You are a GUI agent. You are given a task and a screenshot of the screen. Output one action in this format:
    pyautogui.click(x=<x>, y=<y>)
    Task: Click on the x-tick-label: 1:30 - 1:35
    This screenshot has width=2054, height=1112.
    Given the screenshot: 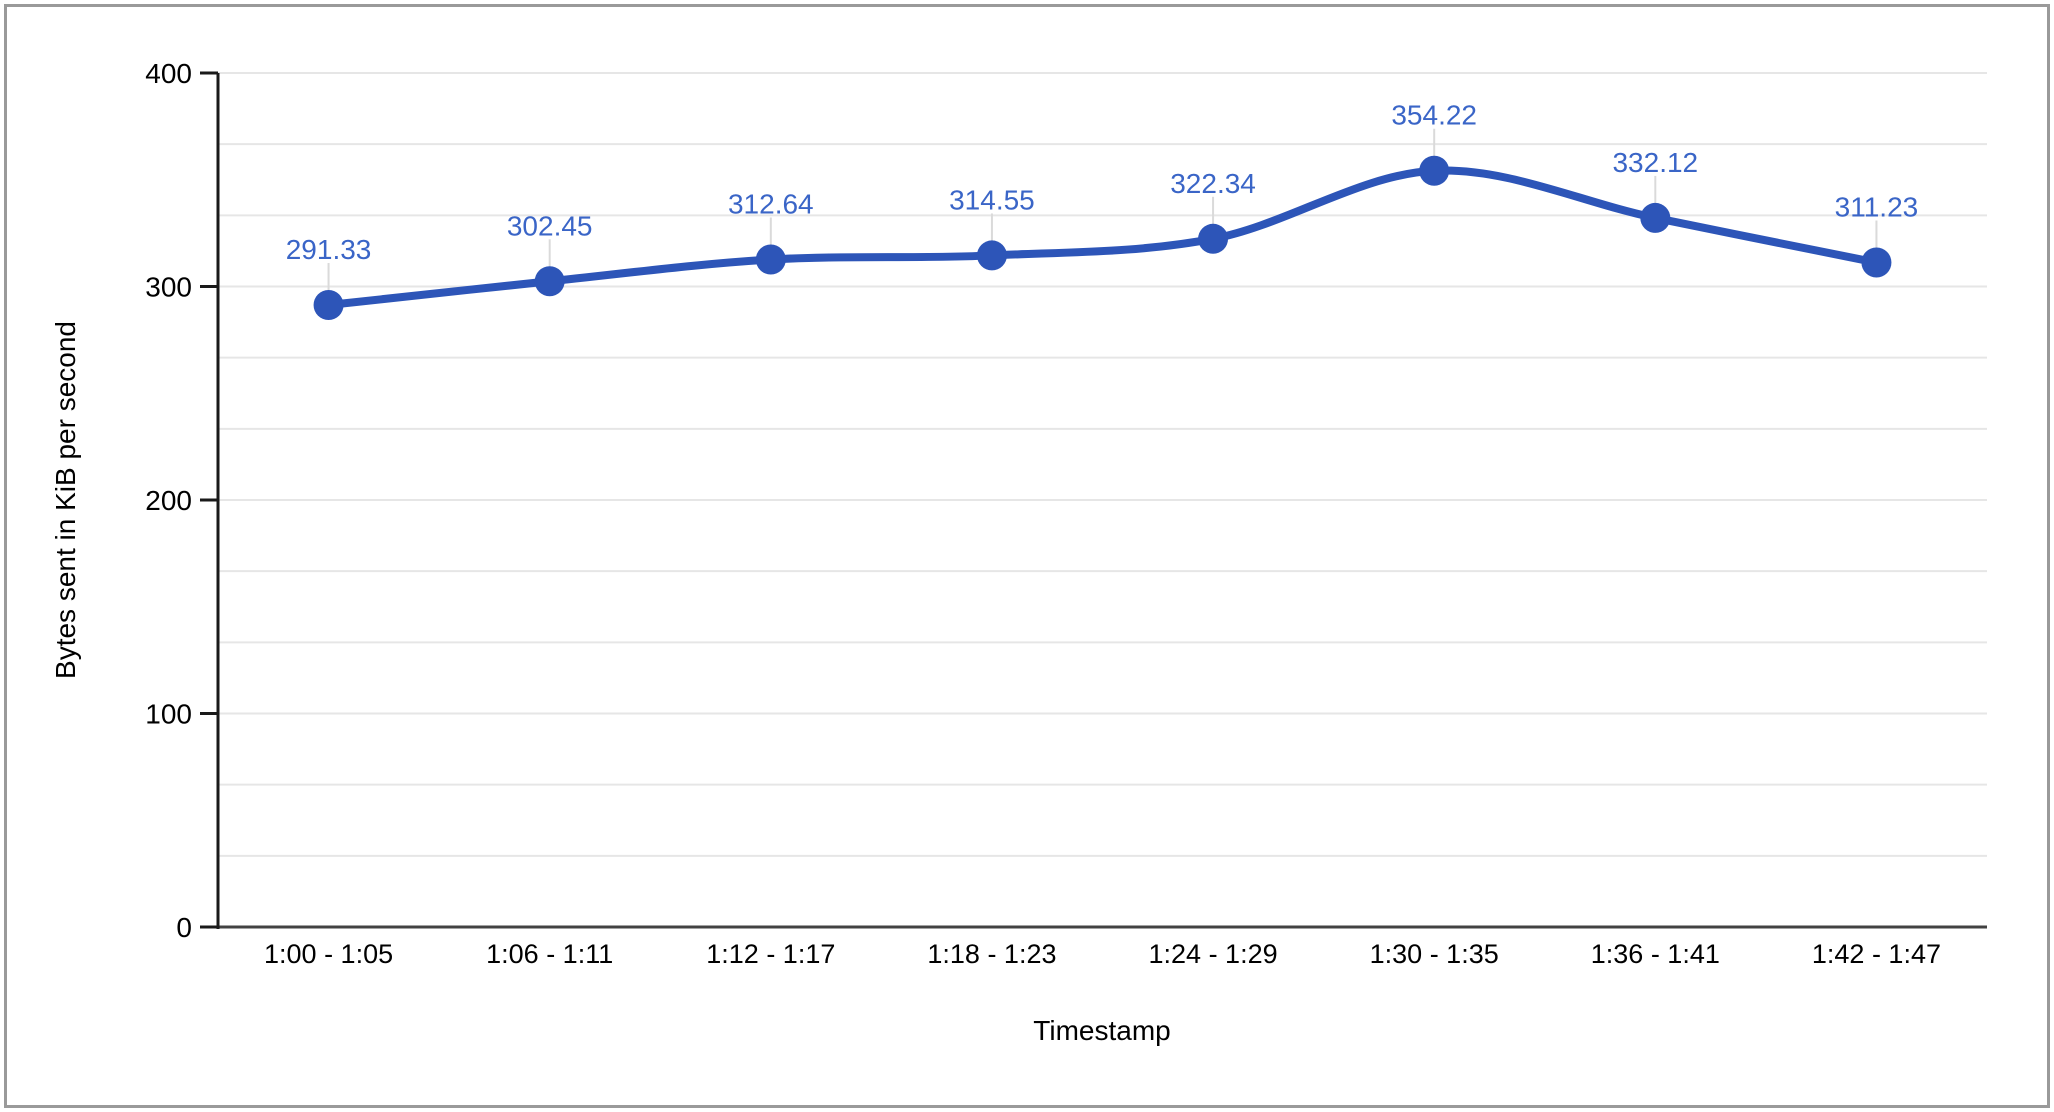 What is the action you would take?
    pyautogui.click(x=1434, y=954)
    